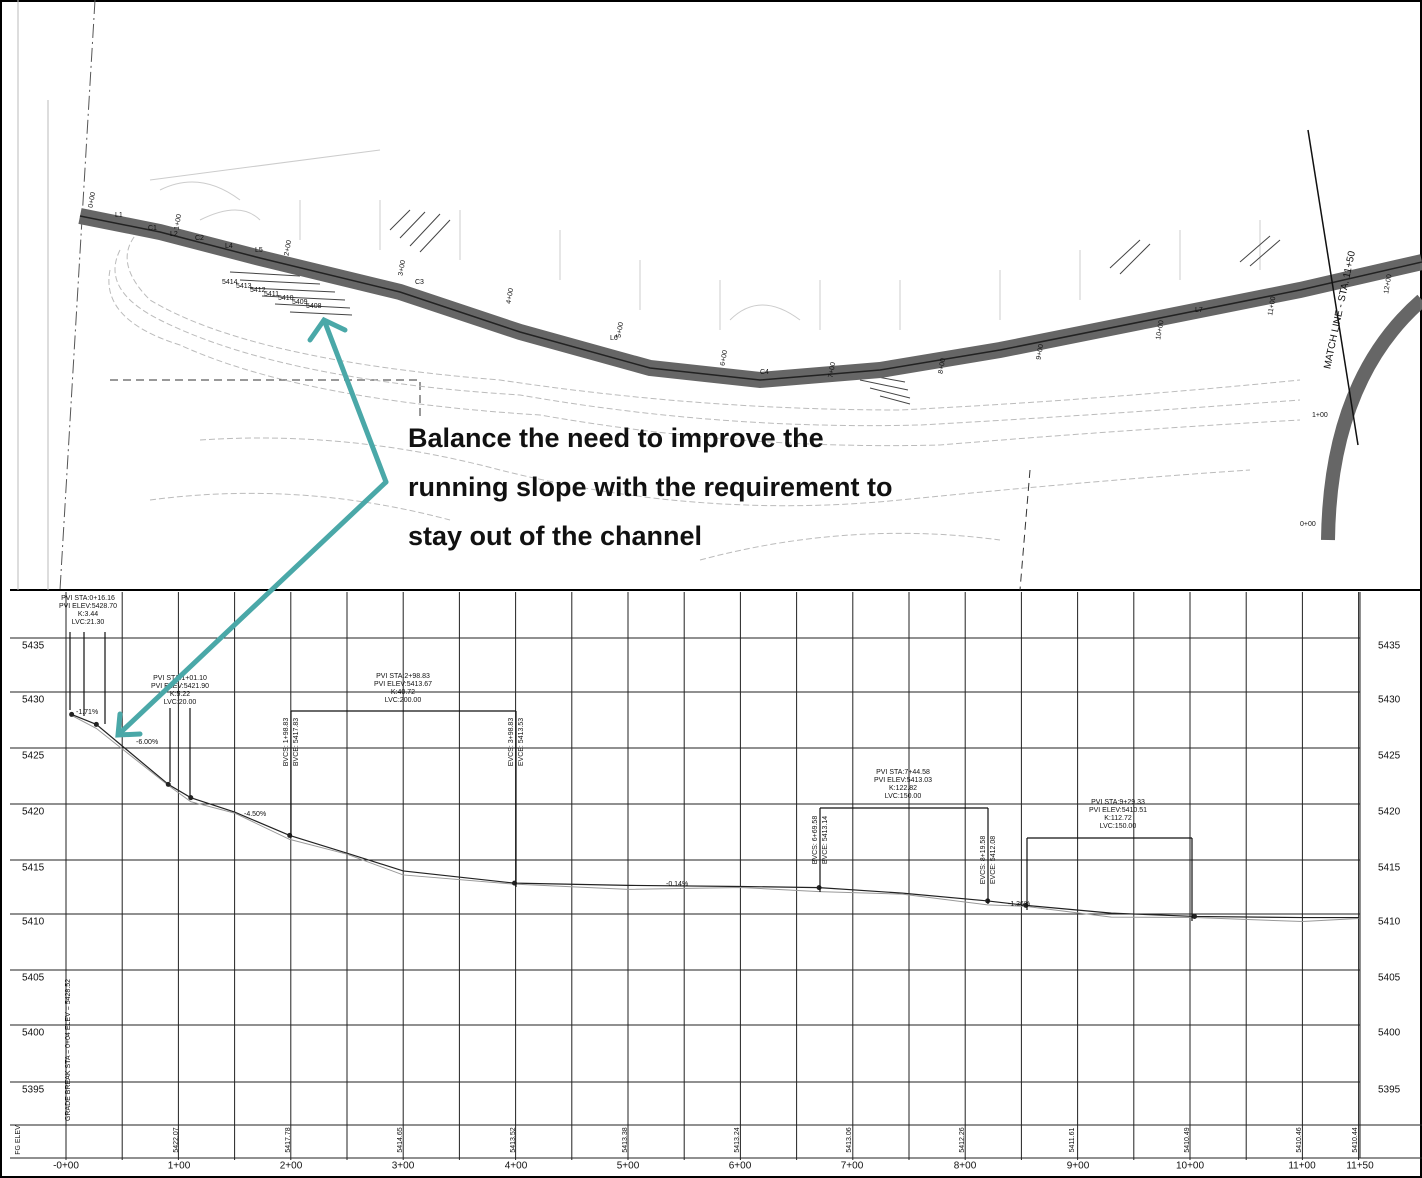 The image size is (1422, 1178). Describe the element at coordinates (18, 1140) in the screenshot. I see `fg-header: FG ELEV` at that location.